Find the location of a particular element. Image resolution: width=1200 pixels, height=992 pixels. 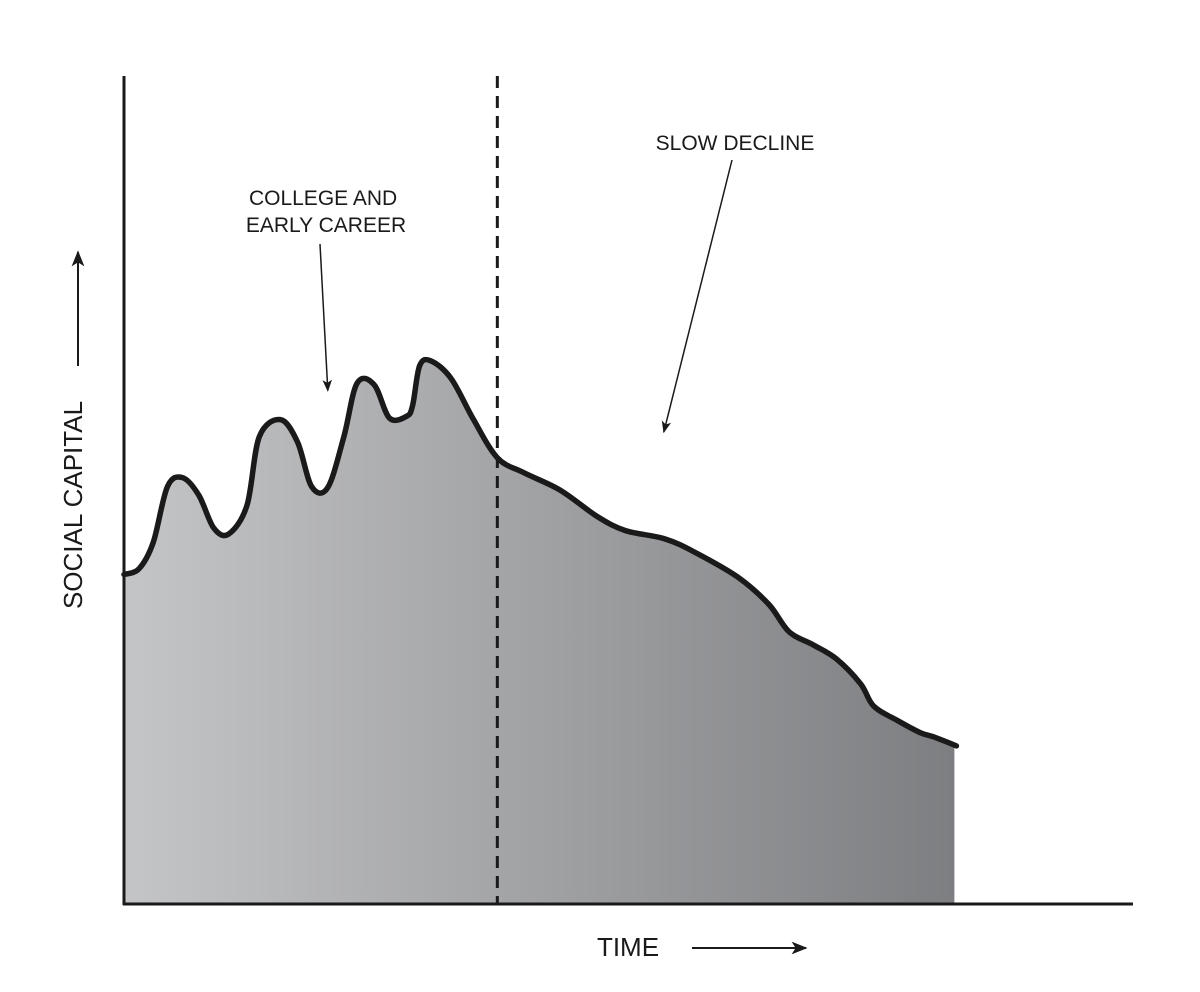

svg-text: COLLEGE AND EARLY CAREER is located at coordinates (326, 212).